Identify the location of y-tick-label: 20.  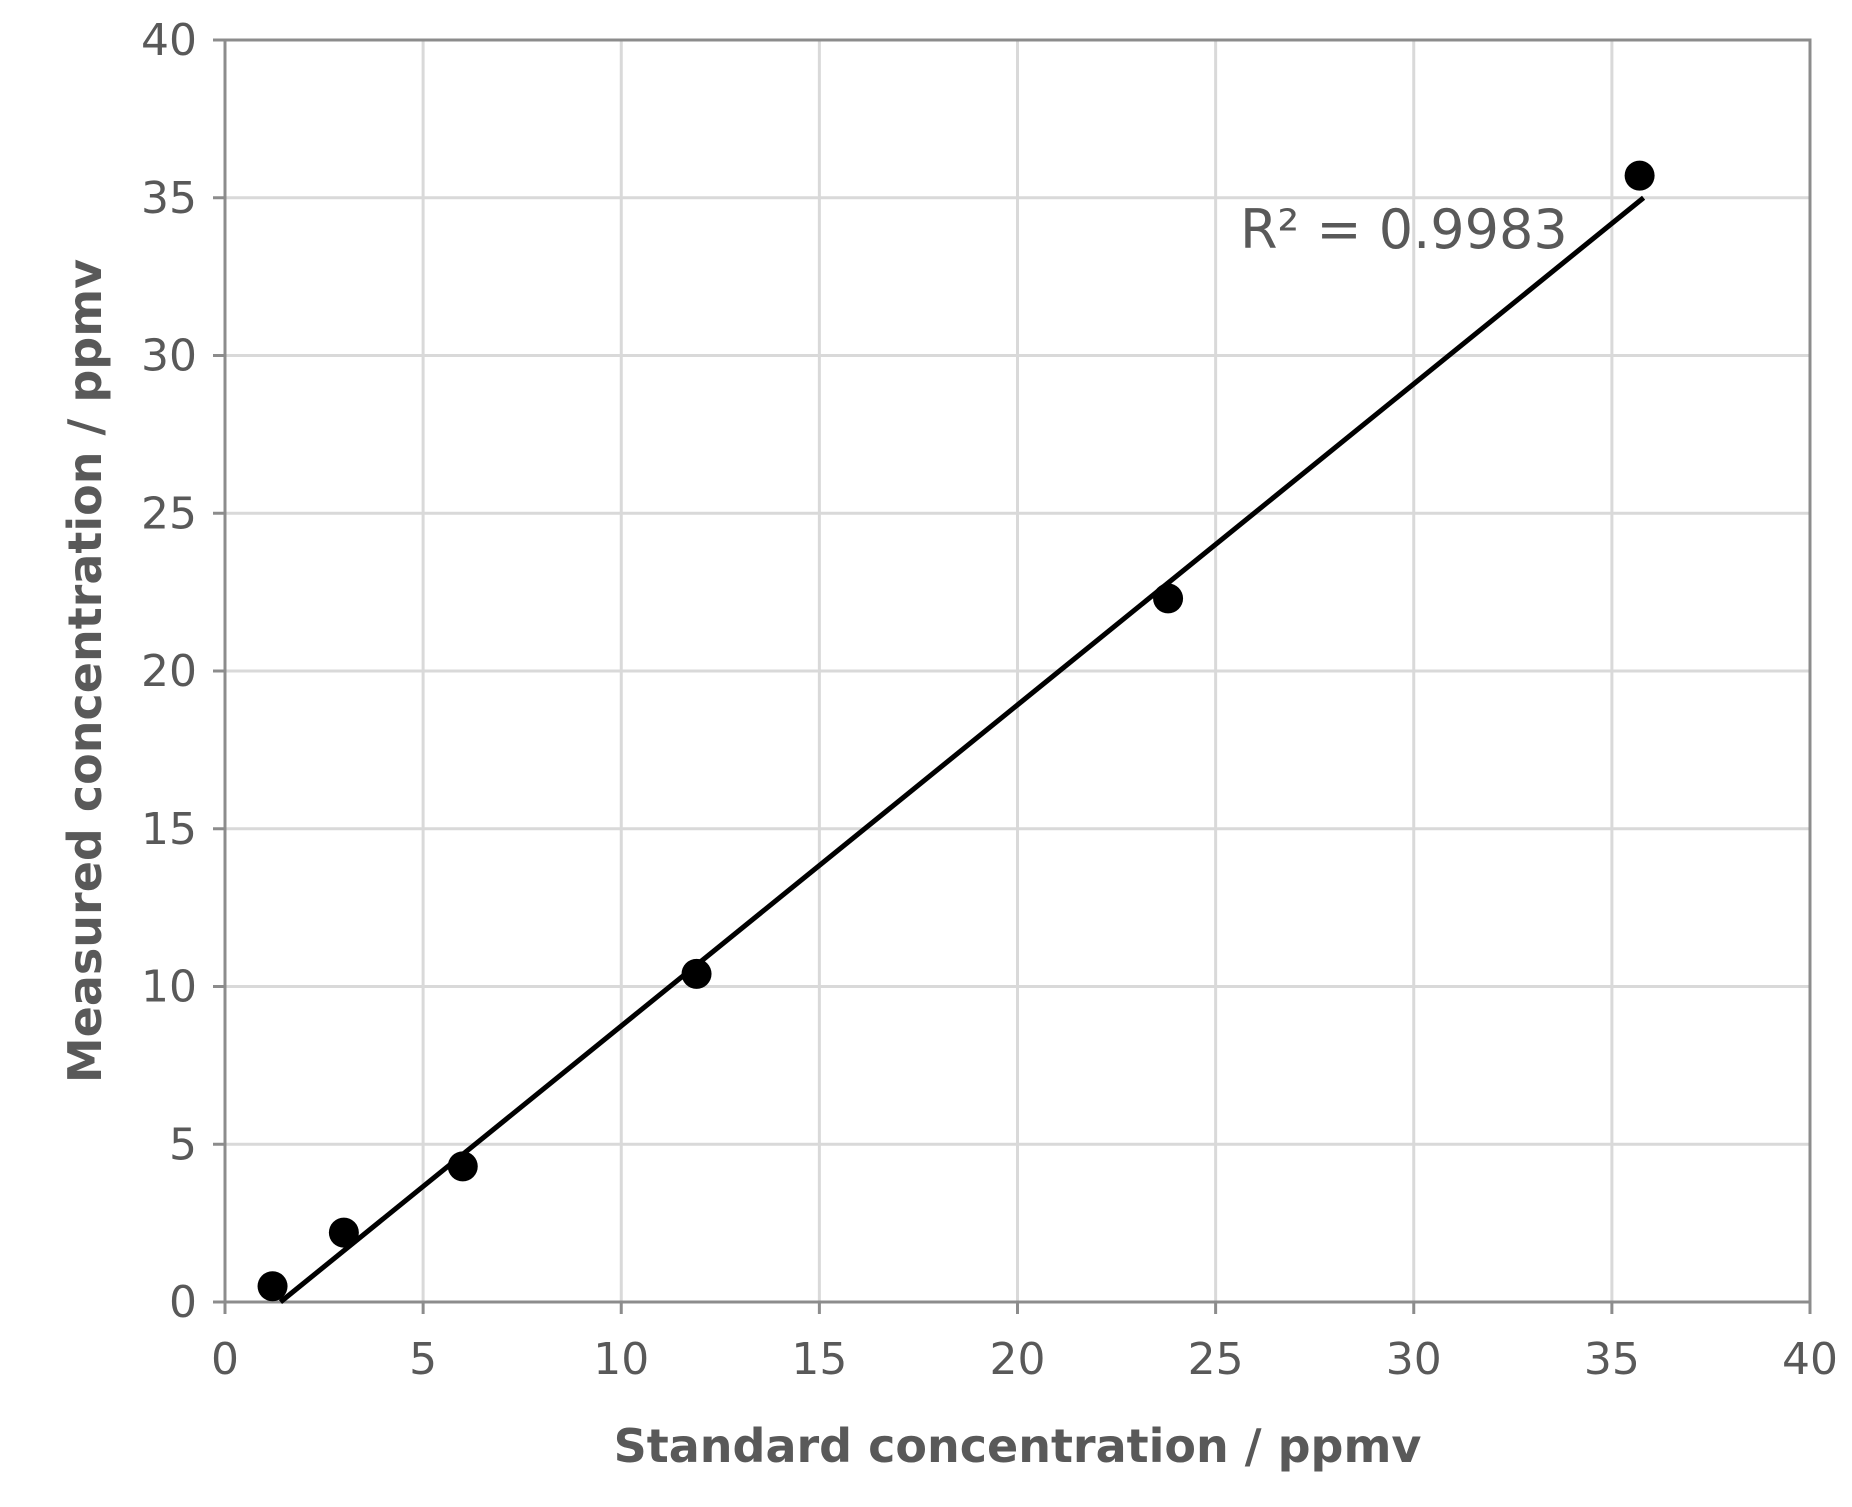
(169, 671).